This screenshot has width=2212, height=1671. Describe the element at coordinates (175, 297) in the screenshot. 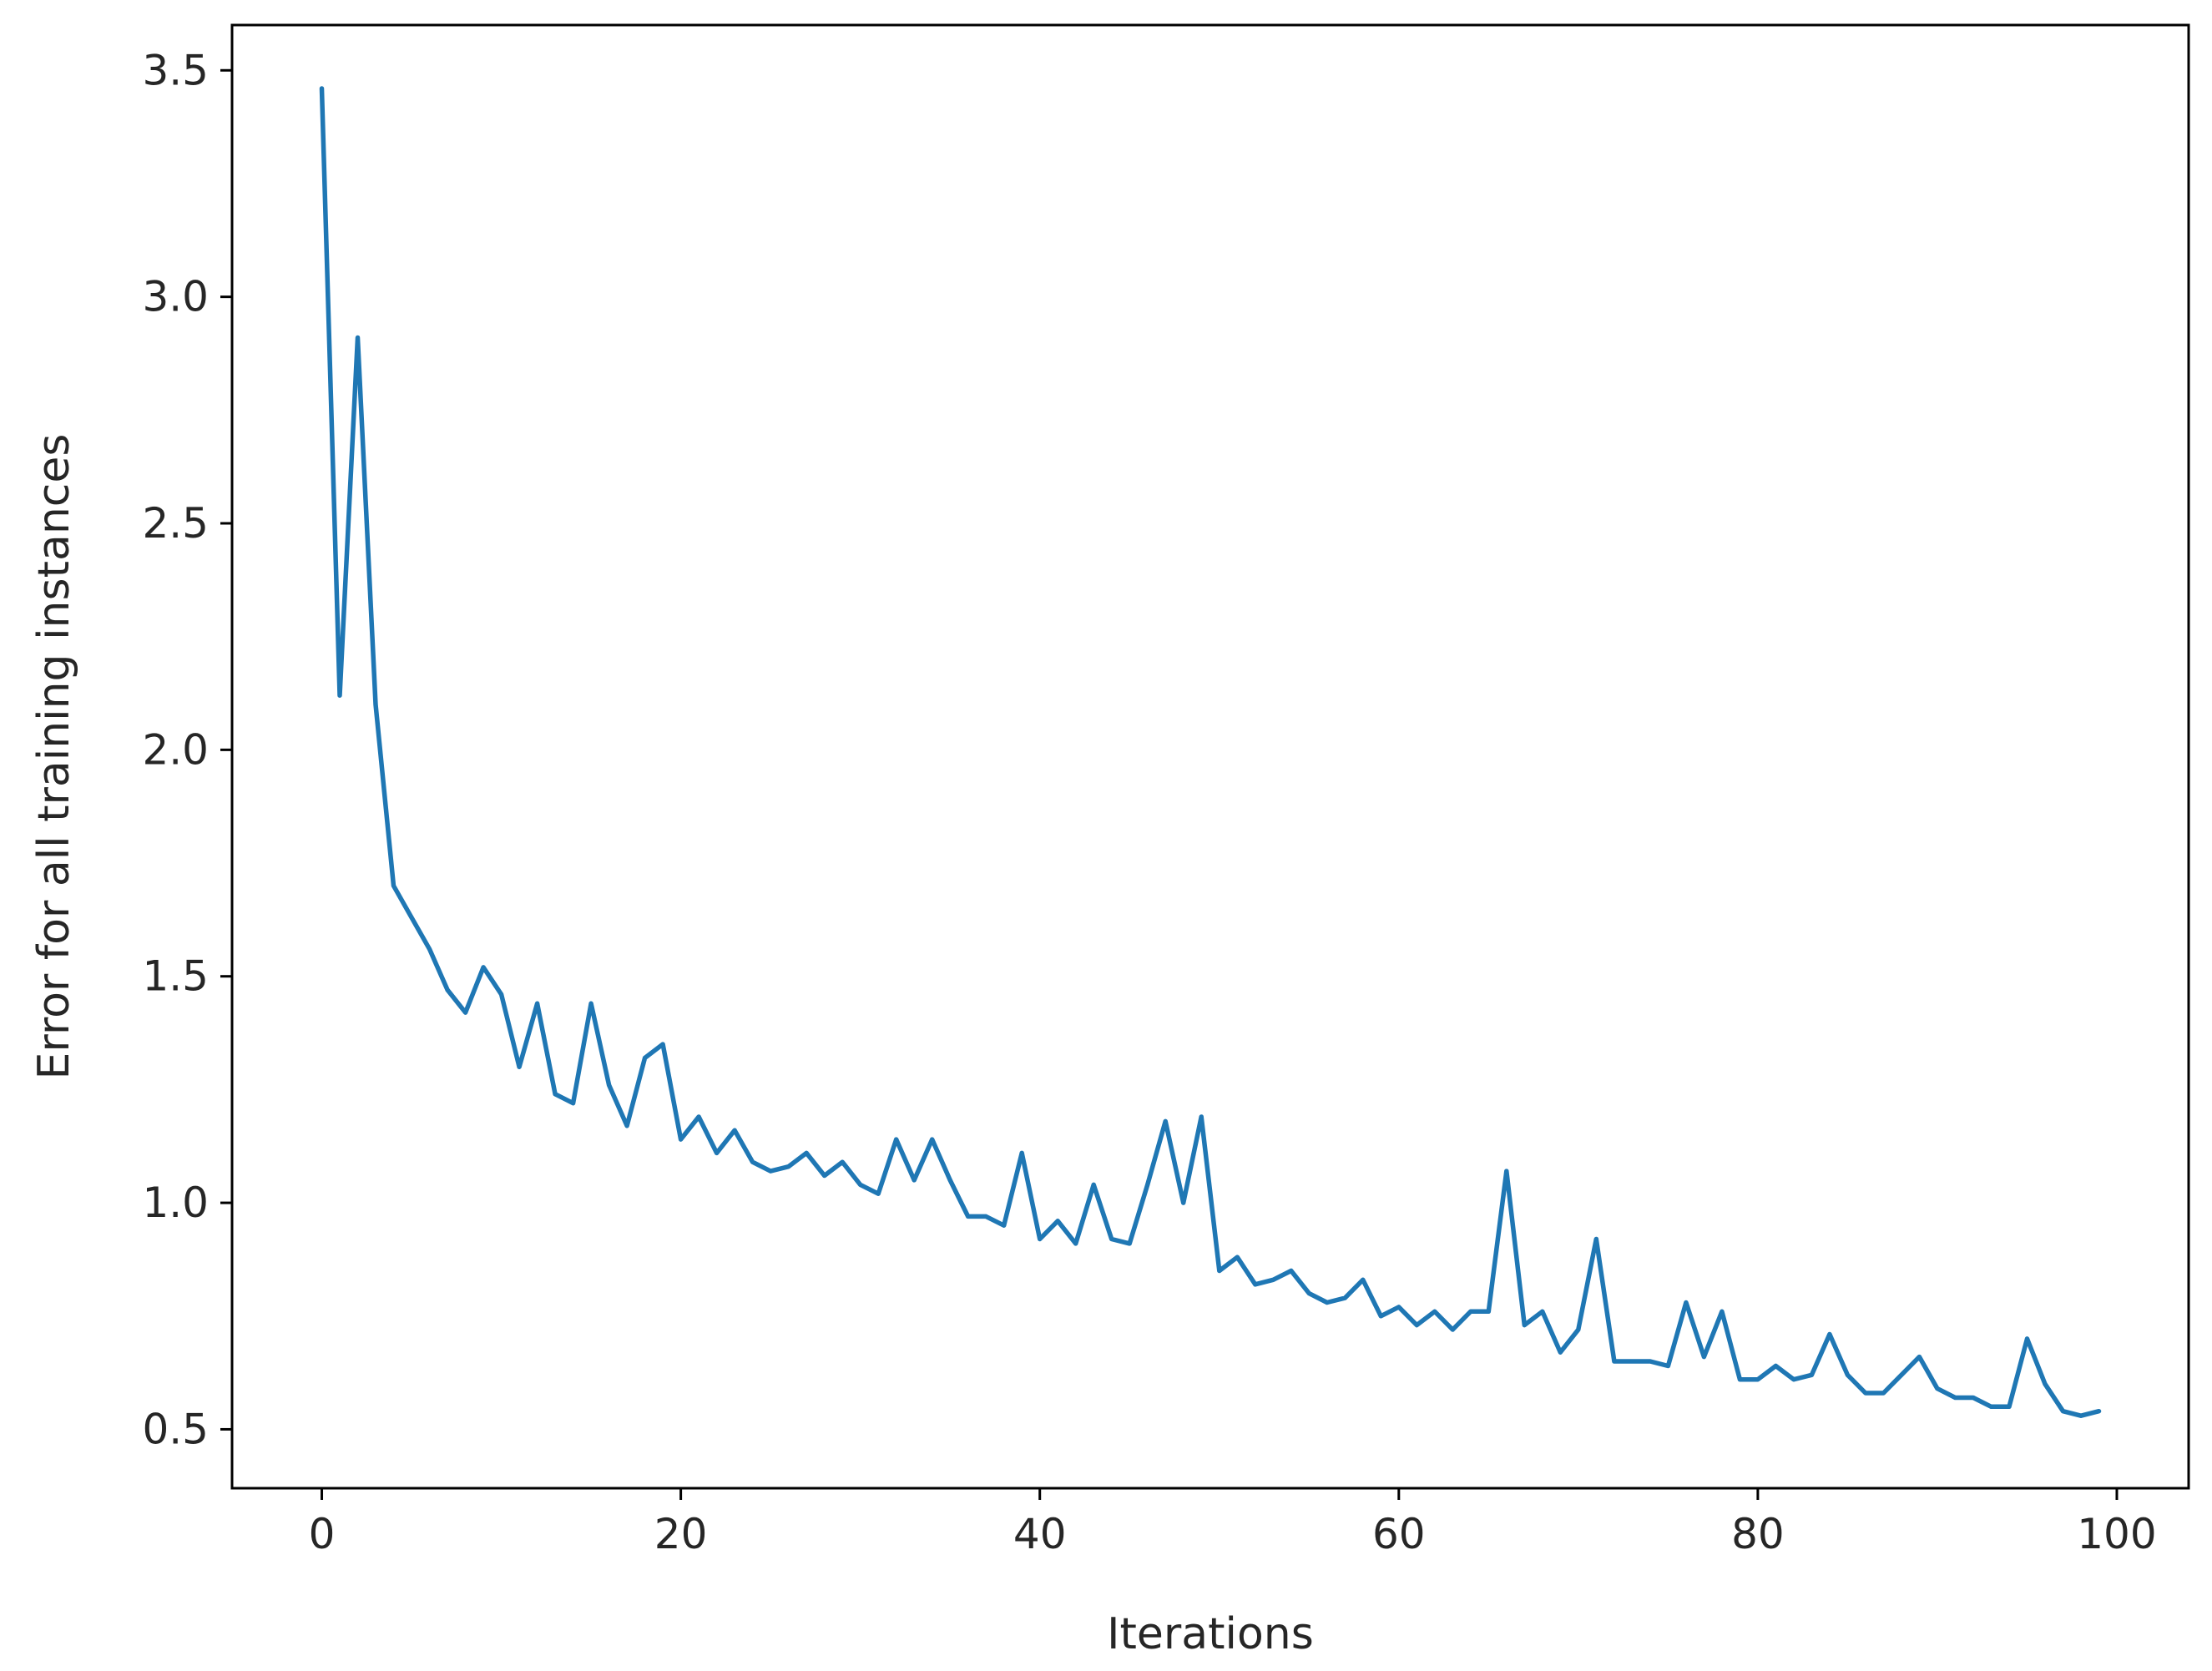

I see `y-tick-label: 3.0` at that location.